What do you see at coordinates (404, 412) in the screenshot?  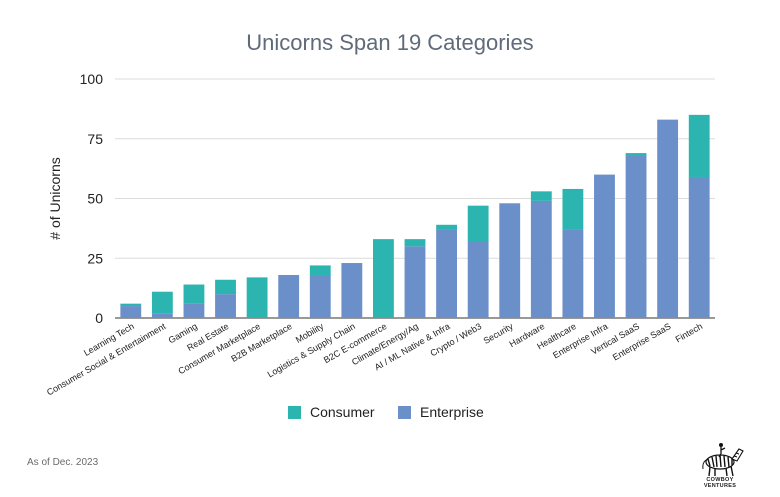 I see `legend-swatch-enterprise` at bounding box center [404, 412].